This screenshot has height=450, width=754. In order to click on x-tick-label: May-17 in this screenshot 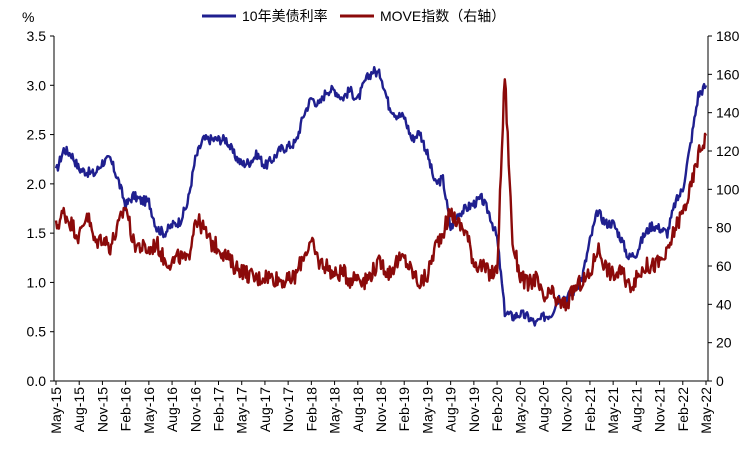, I will do `click(242, 410)`.